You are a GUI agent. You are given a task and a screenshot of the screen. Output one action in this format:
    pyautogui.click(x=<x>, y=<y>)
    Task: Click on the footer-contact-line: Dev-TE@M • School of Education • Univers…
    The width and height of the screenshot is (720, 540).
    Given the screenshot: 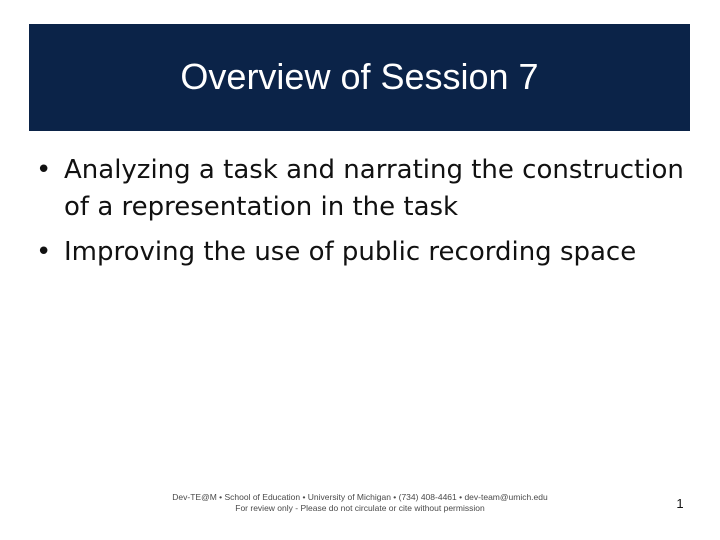 What is the action you would take?
    pyautogui.click(x=360, y=497)
    